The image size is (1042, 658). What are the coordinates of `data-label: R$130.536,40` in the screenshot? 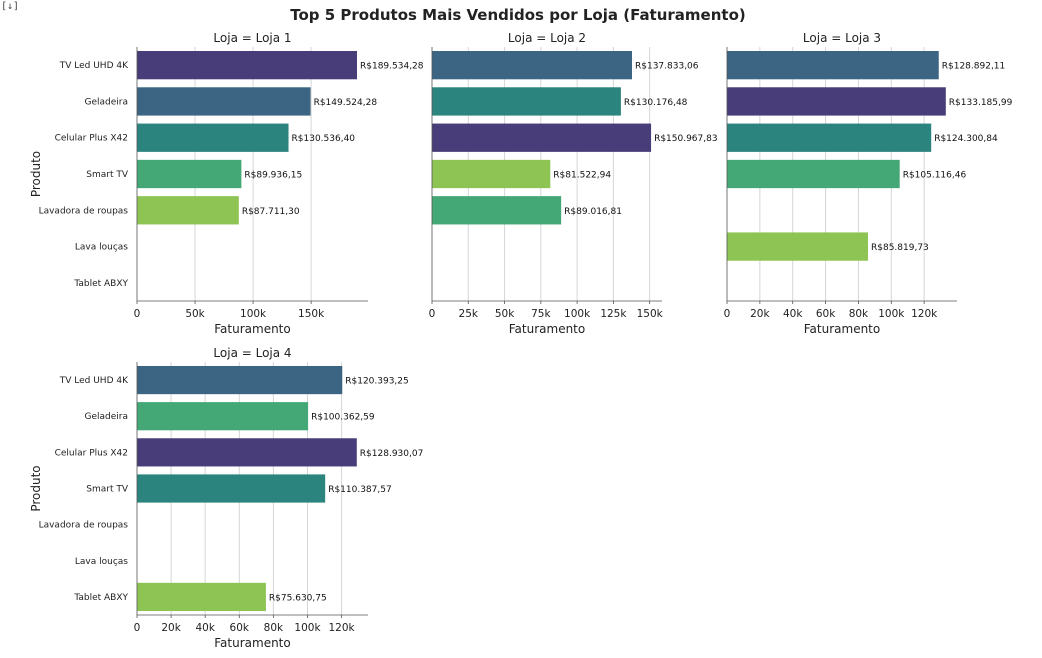 It's located at (324, 139).